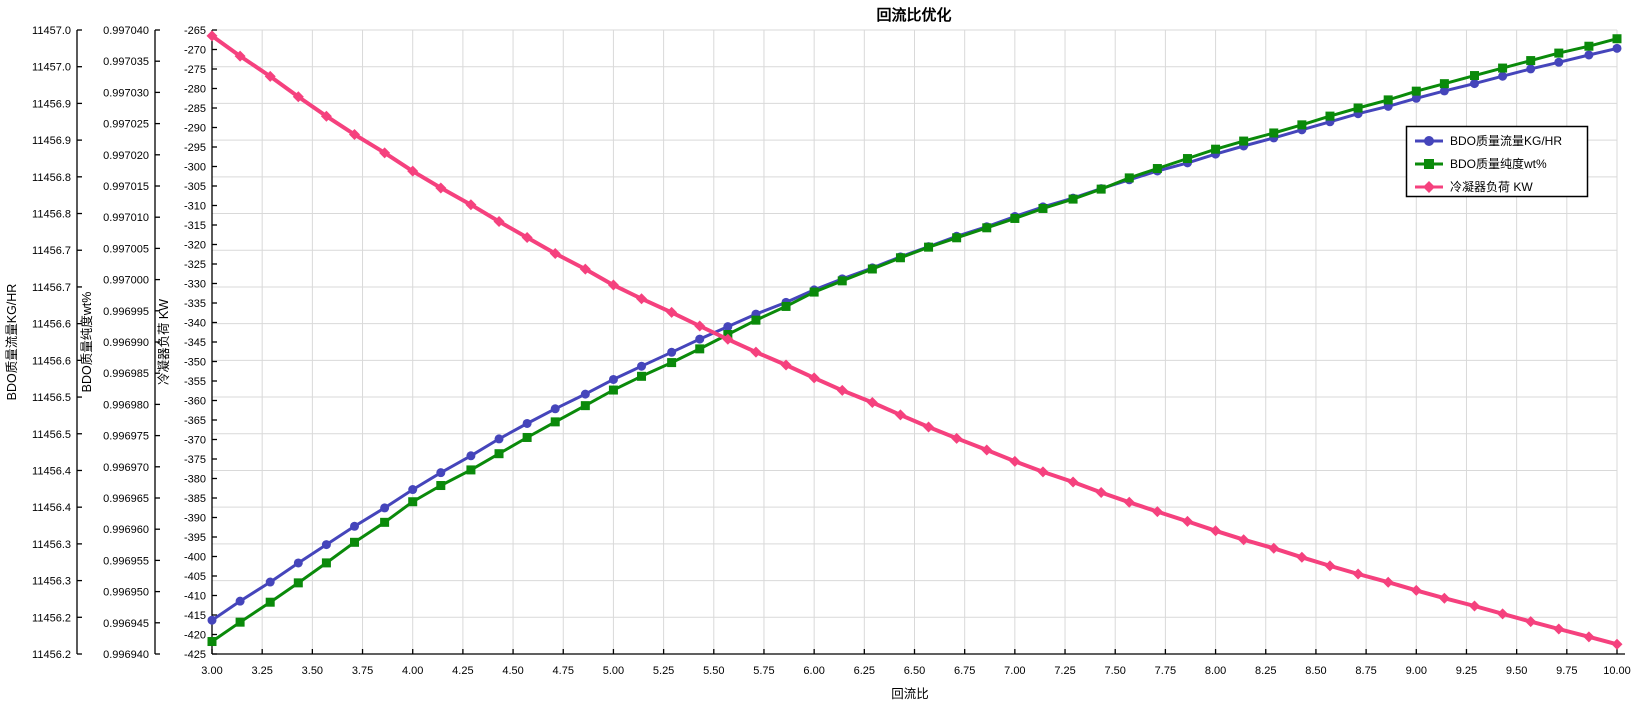 The height and width of the screenshot is (711, 1641). What do you see at coordinates (195, 441) in the screenshot?
I see `y-tick-label: -370` at bounding box center [195, 441].